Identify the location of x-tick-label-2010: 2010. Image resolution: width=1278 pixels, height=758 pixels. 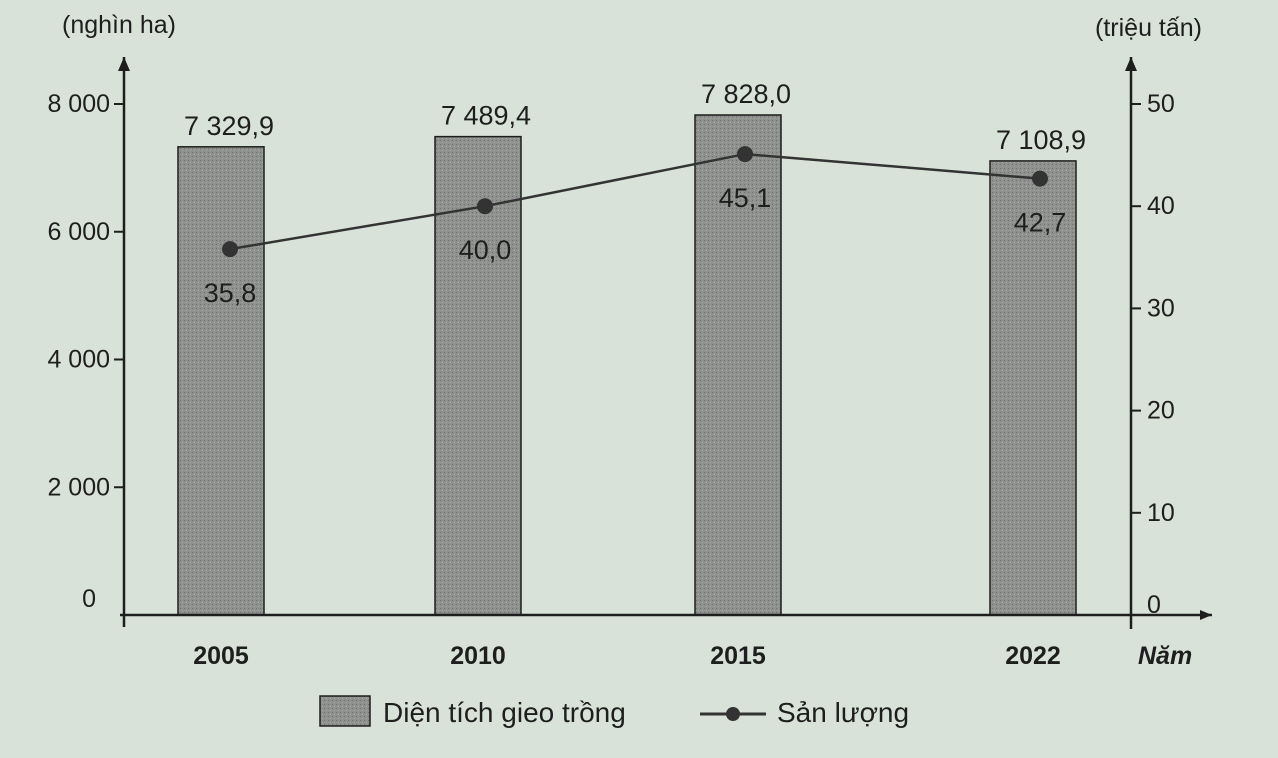
(478, 656).